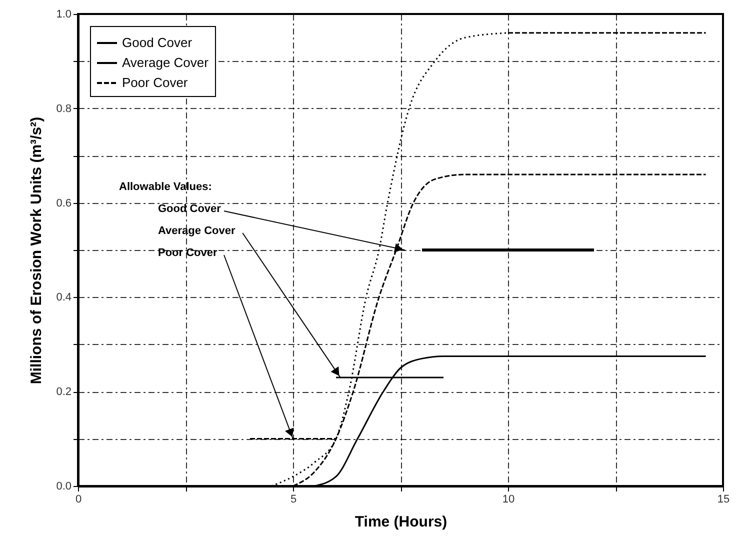 This screenshot has height=548, width=740. I want to click on x-tick-label: 5, so click(293, 500).